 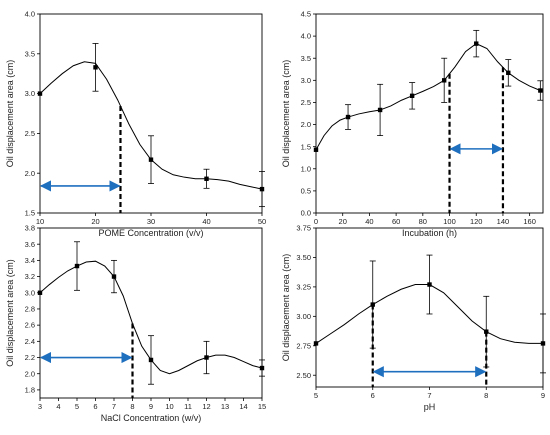 I want to click on x-tick-label: 60, so click(x=396, y=221).